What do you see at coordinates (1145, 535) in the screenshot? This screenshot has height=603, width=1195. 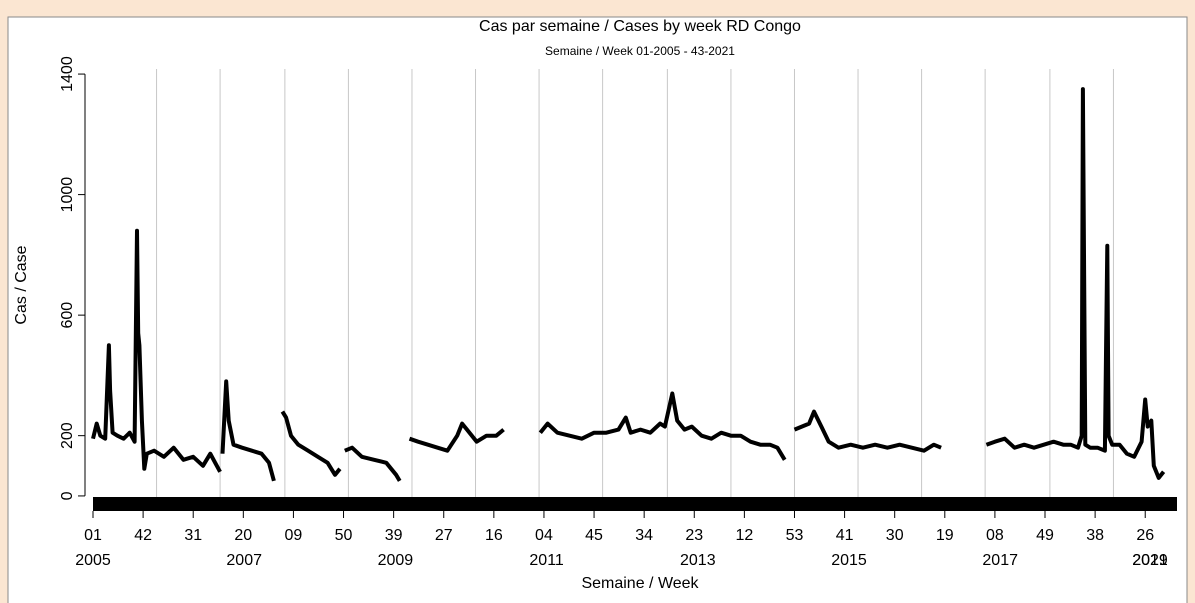 I see `x-tick-label: 26` at bounding box center [1145, 535].